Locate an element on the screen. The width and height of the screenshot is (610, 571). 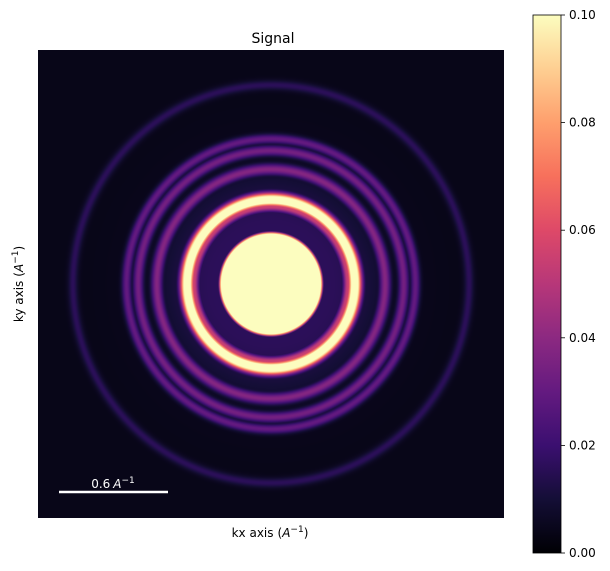
y-axis-unit-exp: −1 is located at coordinates (16, 257).